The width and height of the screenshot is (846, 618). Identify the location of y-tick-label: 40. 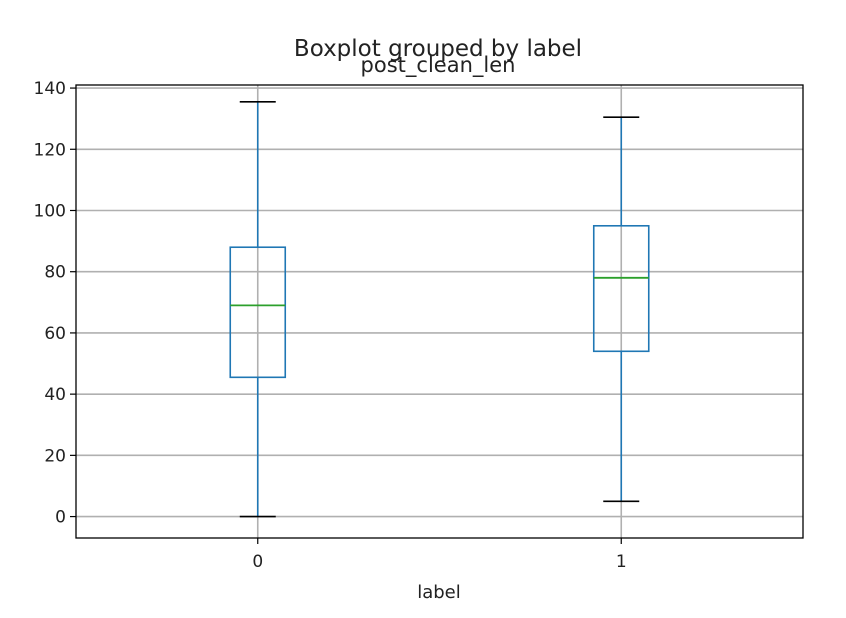
(55, 395).